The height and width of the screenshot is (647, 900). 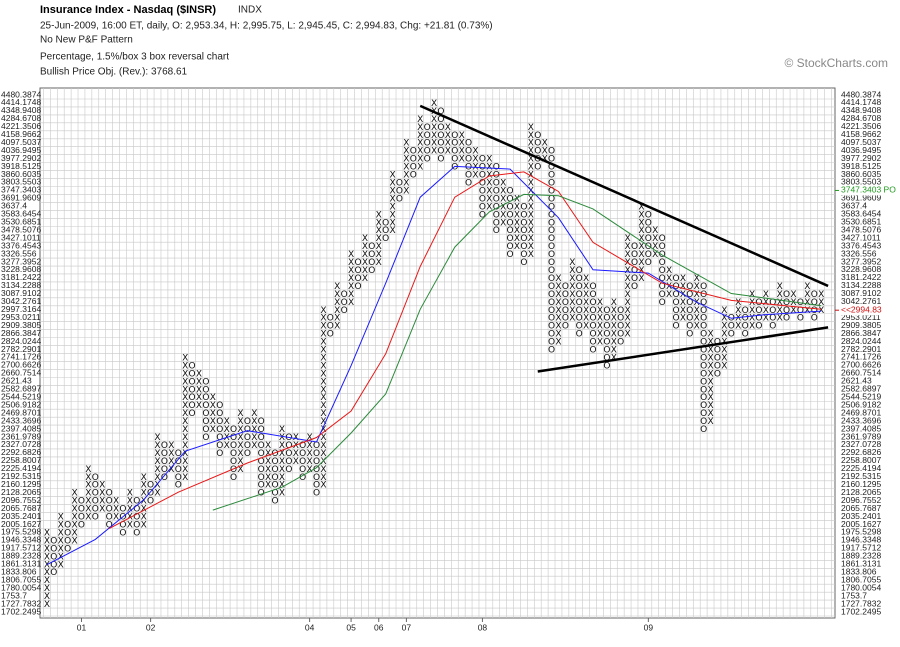 I want to click on y-tick-label-right: 2909.3805, so click(x=861, y=325).